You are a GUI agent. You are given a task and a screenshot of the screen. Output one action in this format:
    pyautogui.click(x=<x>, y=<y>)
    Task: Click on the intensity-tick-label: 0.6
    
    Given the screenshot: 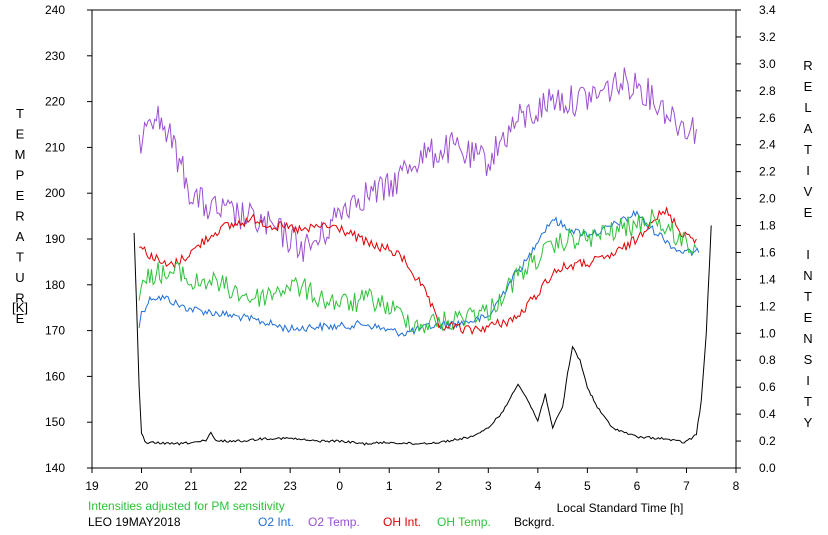 What is the action you would take?
    pyautogui.click(x=767, y=387)
    